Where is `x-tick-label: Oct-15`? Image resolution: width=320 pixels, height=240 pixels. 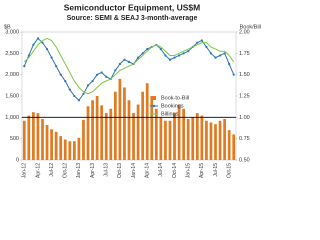
x-tick-label: Oct-15 is located at coordinates (229, 170).